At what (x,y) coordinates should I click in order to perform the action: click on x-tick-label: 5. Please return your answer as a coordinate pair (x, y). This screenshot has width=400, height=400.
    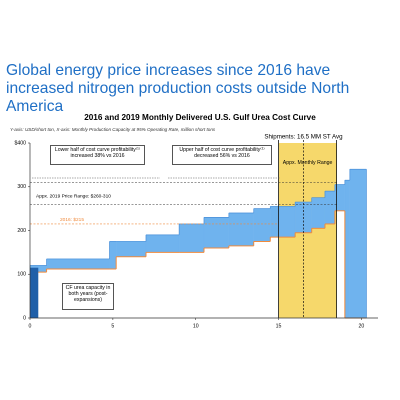
    Looking at the image, I should click on (112, 326).